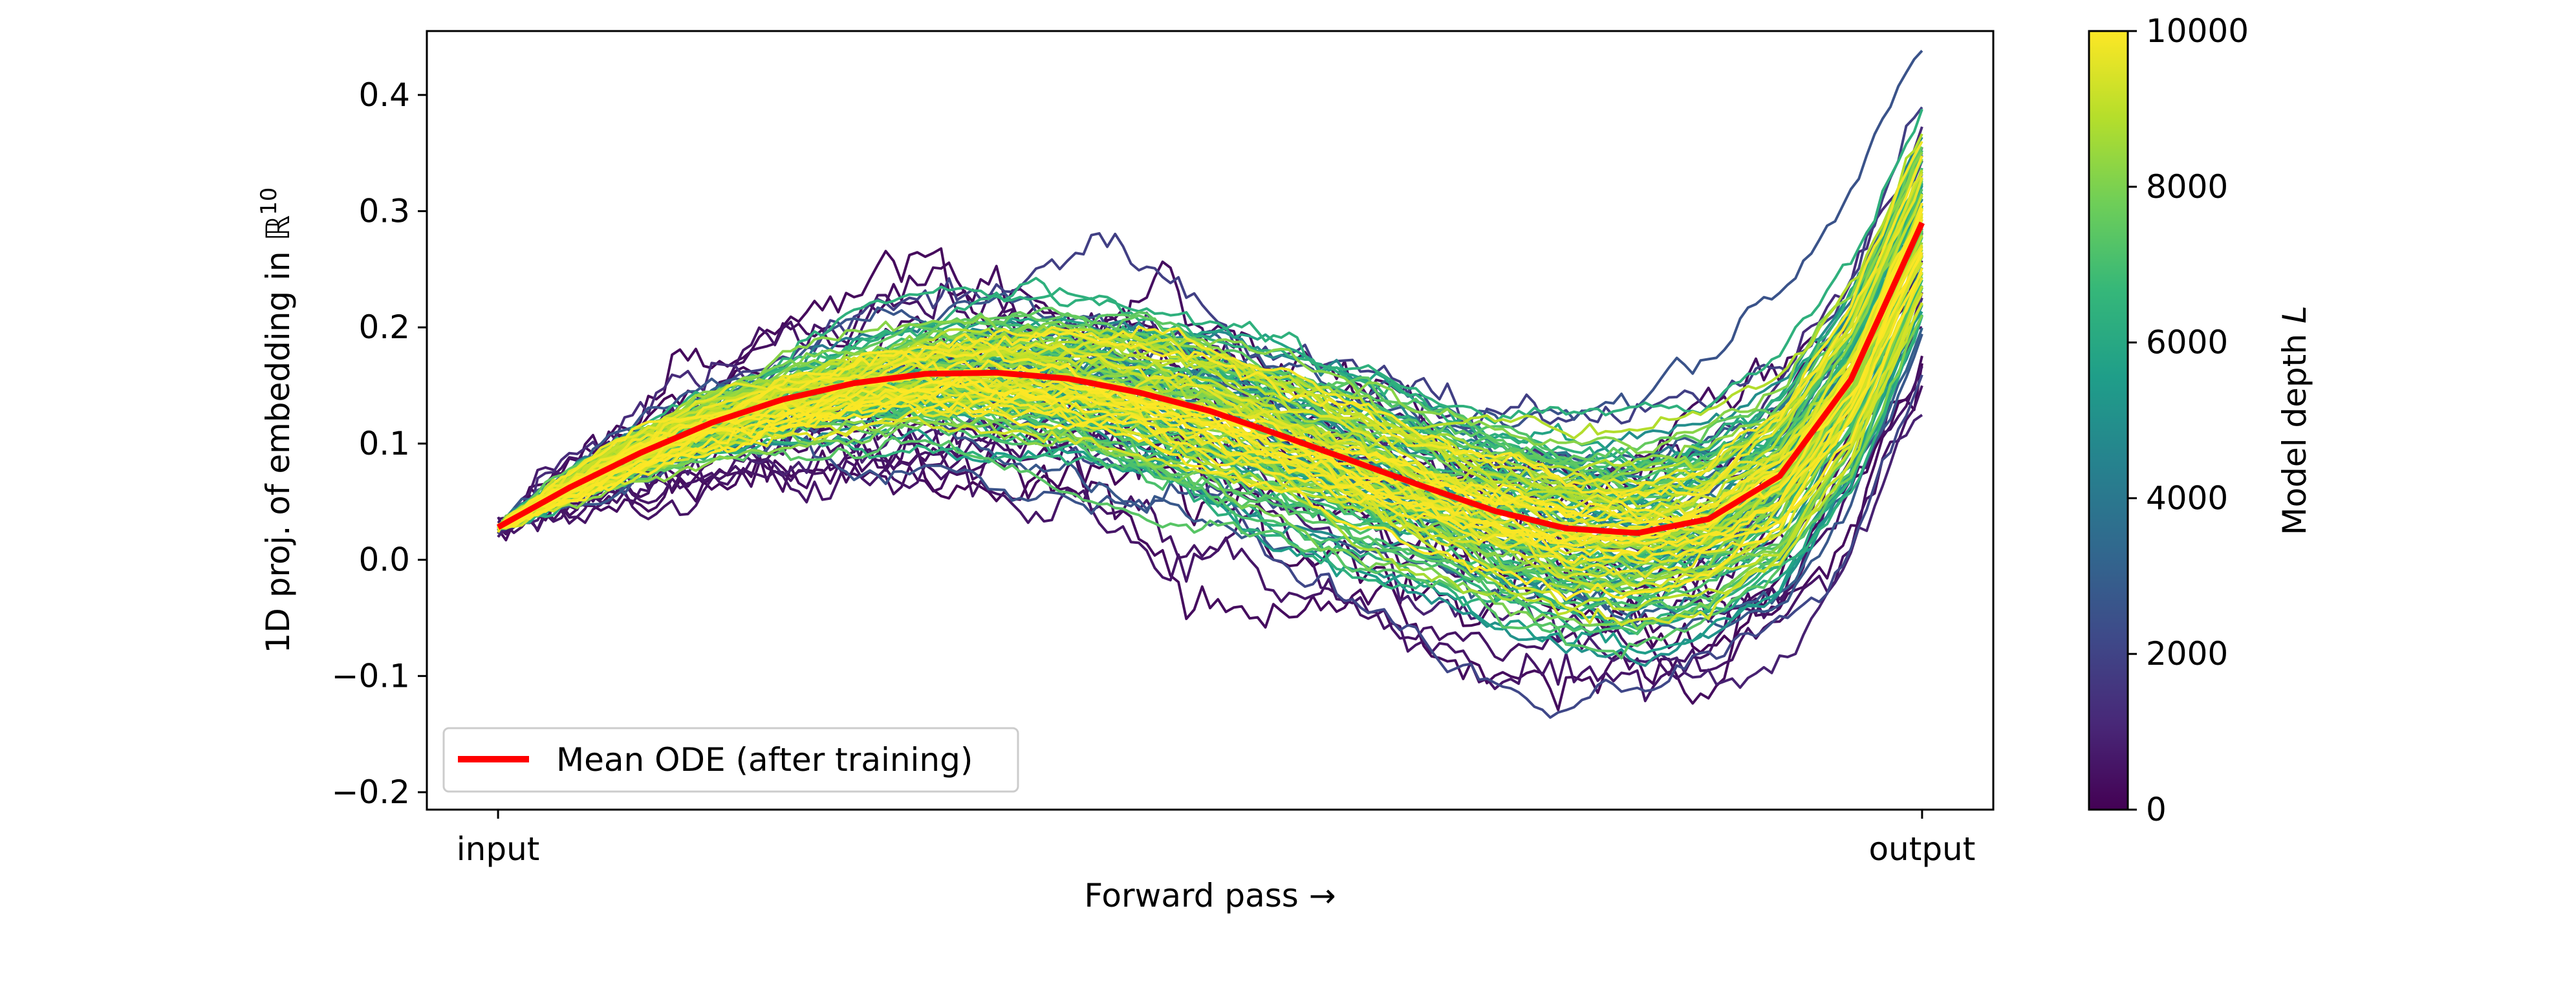 The width and height of the screenshot is (2576, 992). Describe the element at coordinates (384, 560) in the screenshot. I see `y-tick-label: 0.0` at that location.